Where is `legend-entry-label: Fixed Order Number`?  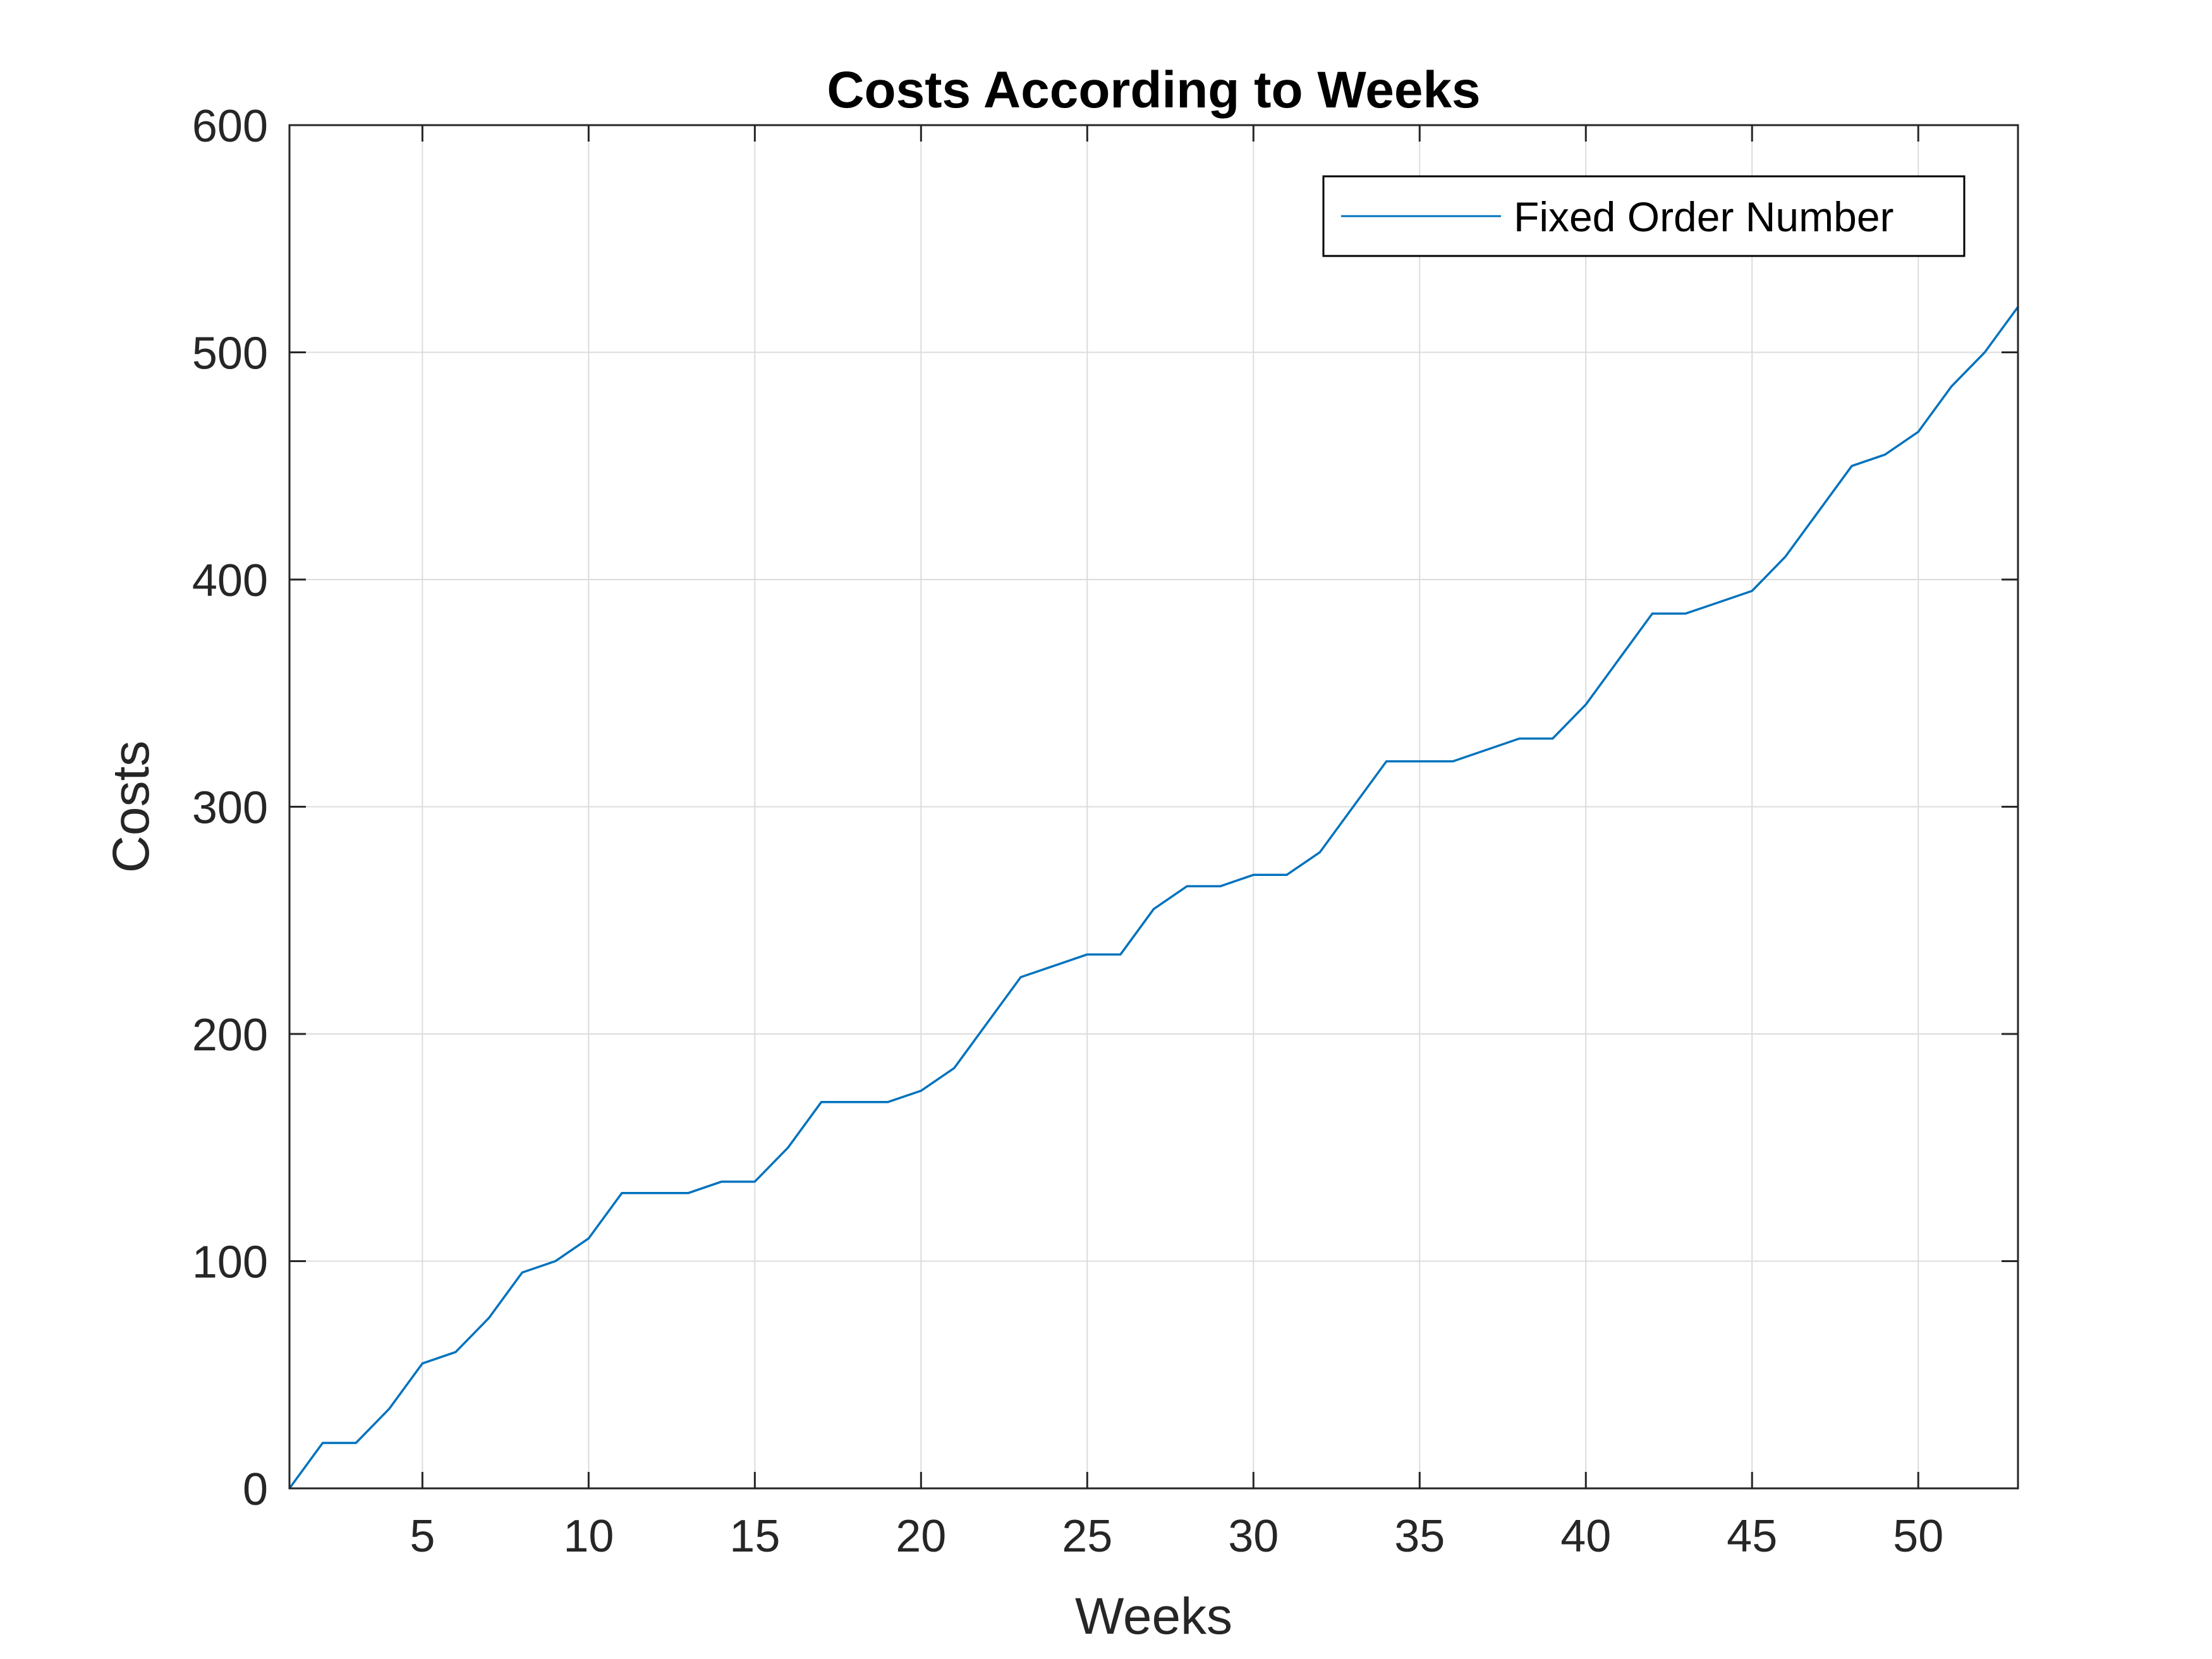
legend-entry-label: Fixed Order Number is located at coordinates (1704, 216).